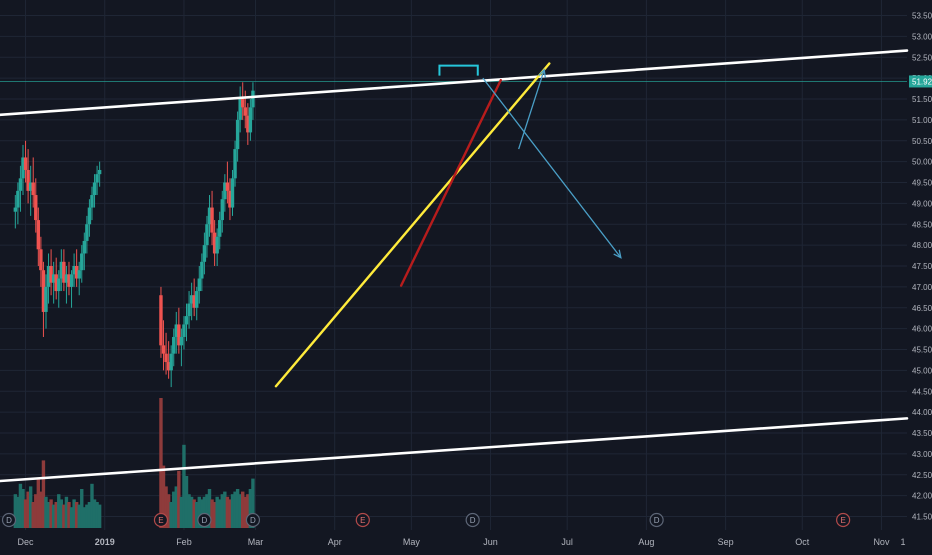 The height and width of the screenshot is (555, 932). Describe the element at coordinates (922, 329) in the screenshot. I see `y-tick-label: 46.00` at that location.